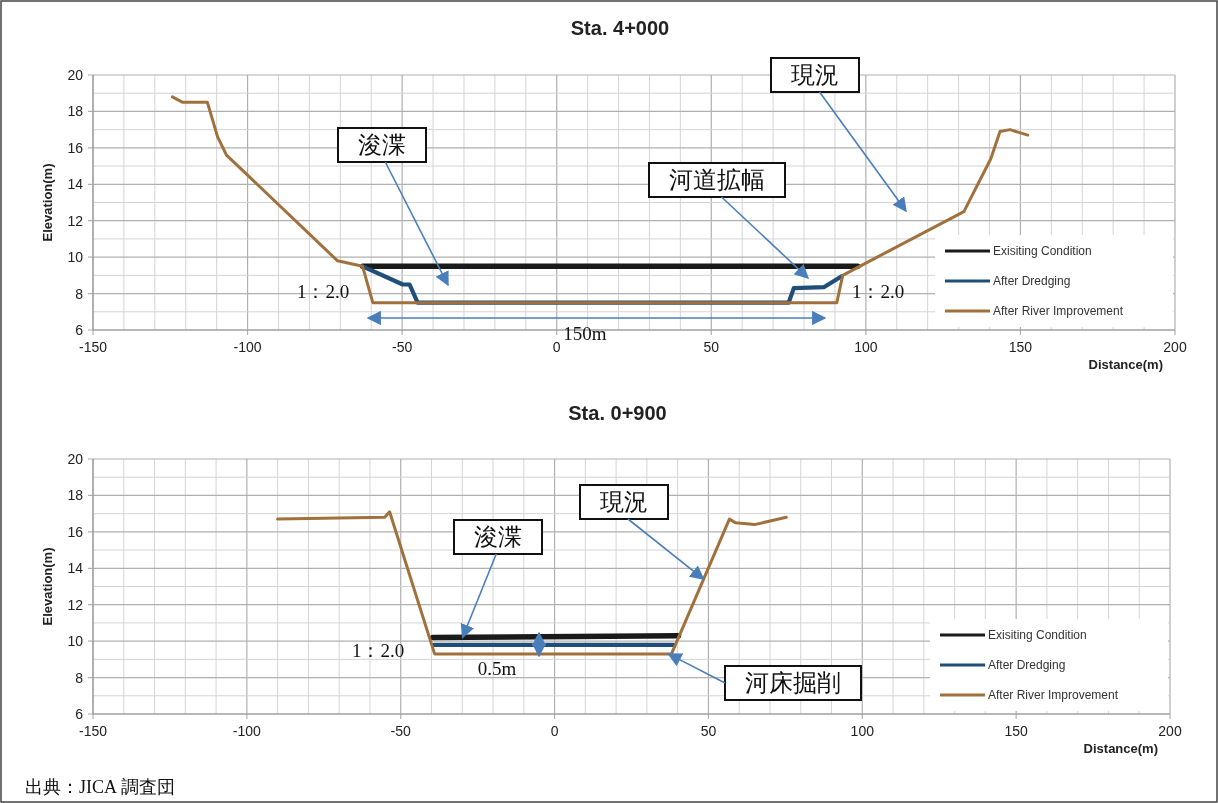 This screenshot has height=803, width=1218. Describe the element at coordinates (617, 413) in the screenshot. I see `chart-title: Sta. 0+900` at that location.